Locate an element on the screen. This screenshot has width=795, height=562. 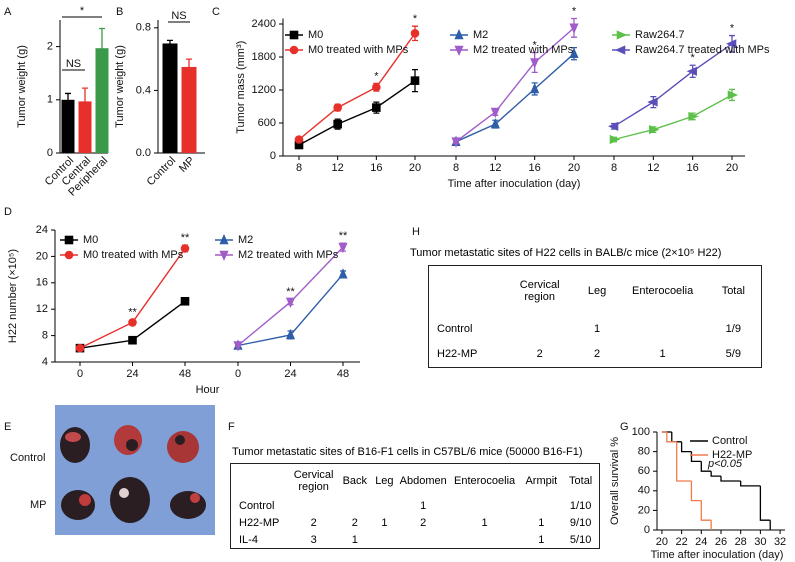
x-tick-label: 0 is located at coordinates (238, 374).